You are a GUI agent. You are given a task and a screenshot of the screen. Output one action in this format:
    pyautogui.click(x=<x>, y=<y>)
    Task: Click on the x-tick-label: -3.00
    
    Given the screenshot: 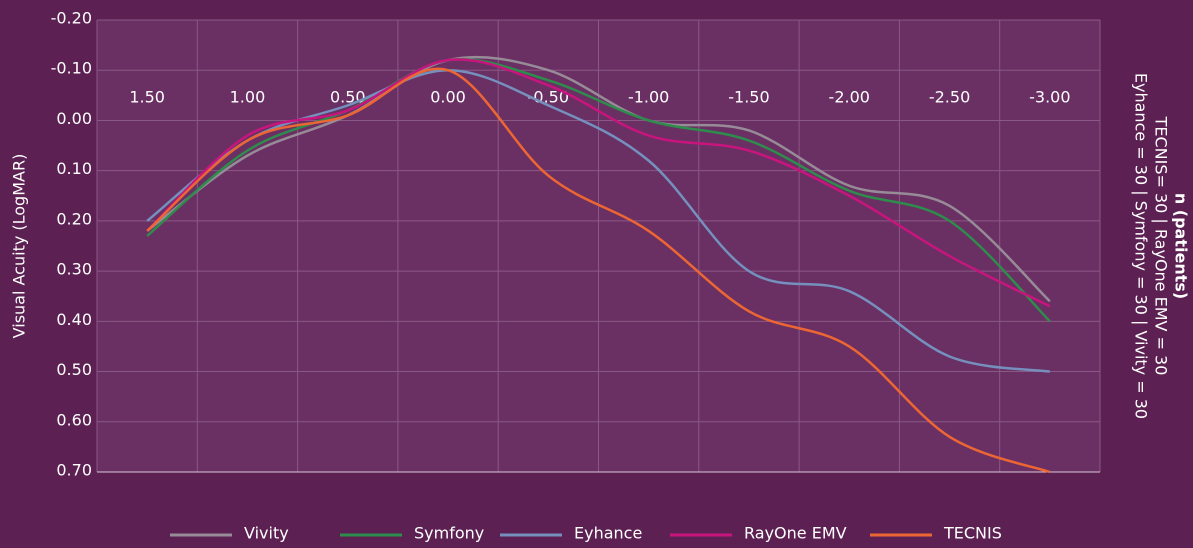 What is the action you would take?
    pyautogui.click(x=1049, y=97)
    